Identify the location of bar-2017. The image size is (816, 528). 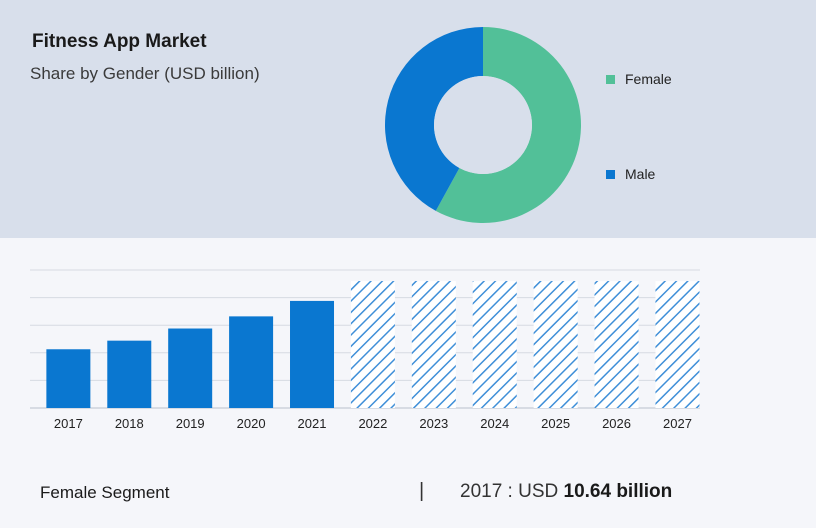
(68, 378).